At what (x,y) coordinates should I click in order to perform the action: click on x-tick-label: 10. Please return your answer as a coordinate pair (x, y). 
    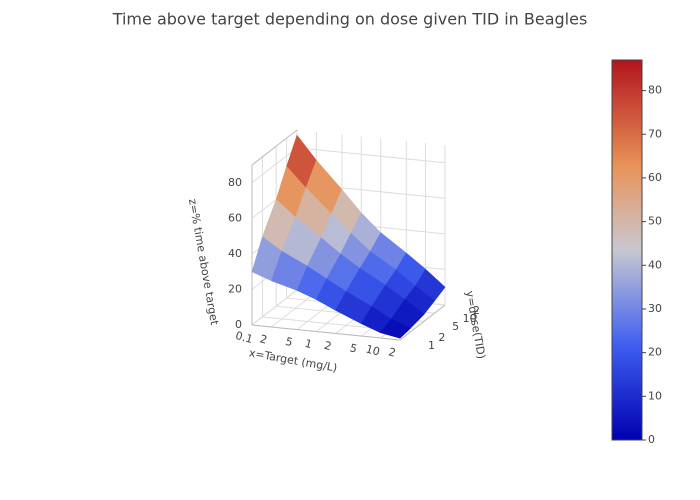
    Looking at the image, I should click on (372, 350).